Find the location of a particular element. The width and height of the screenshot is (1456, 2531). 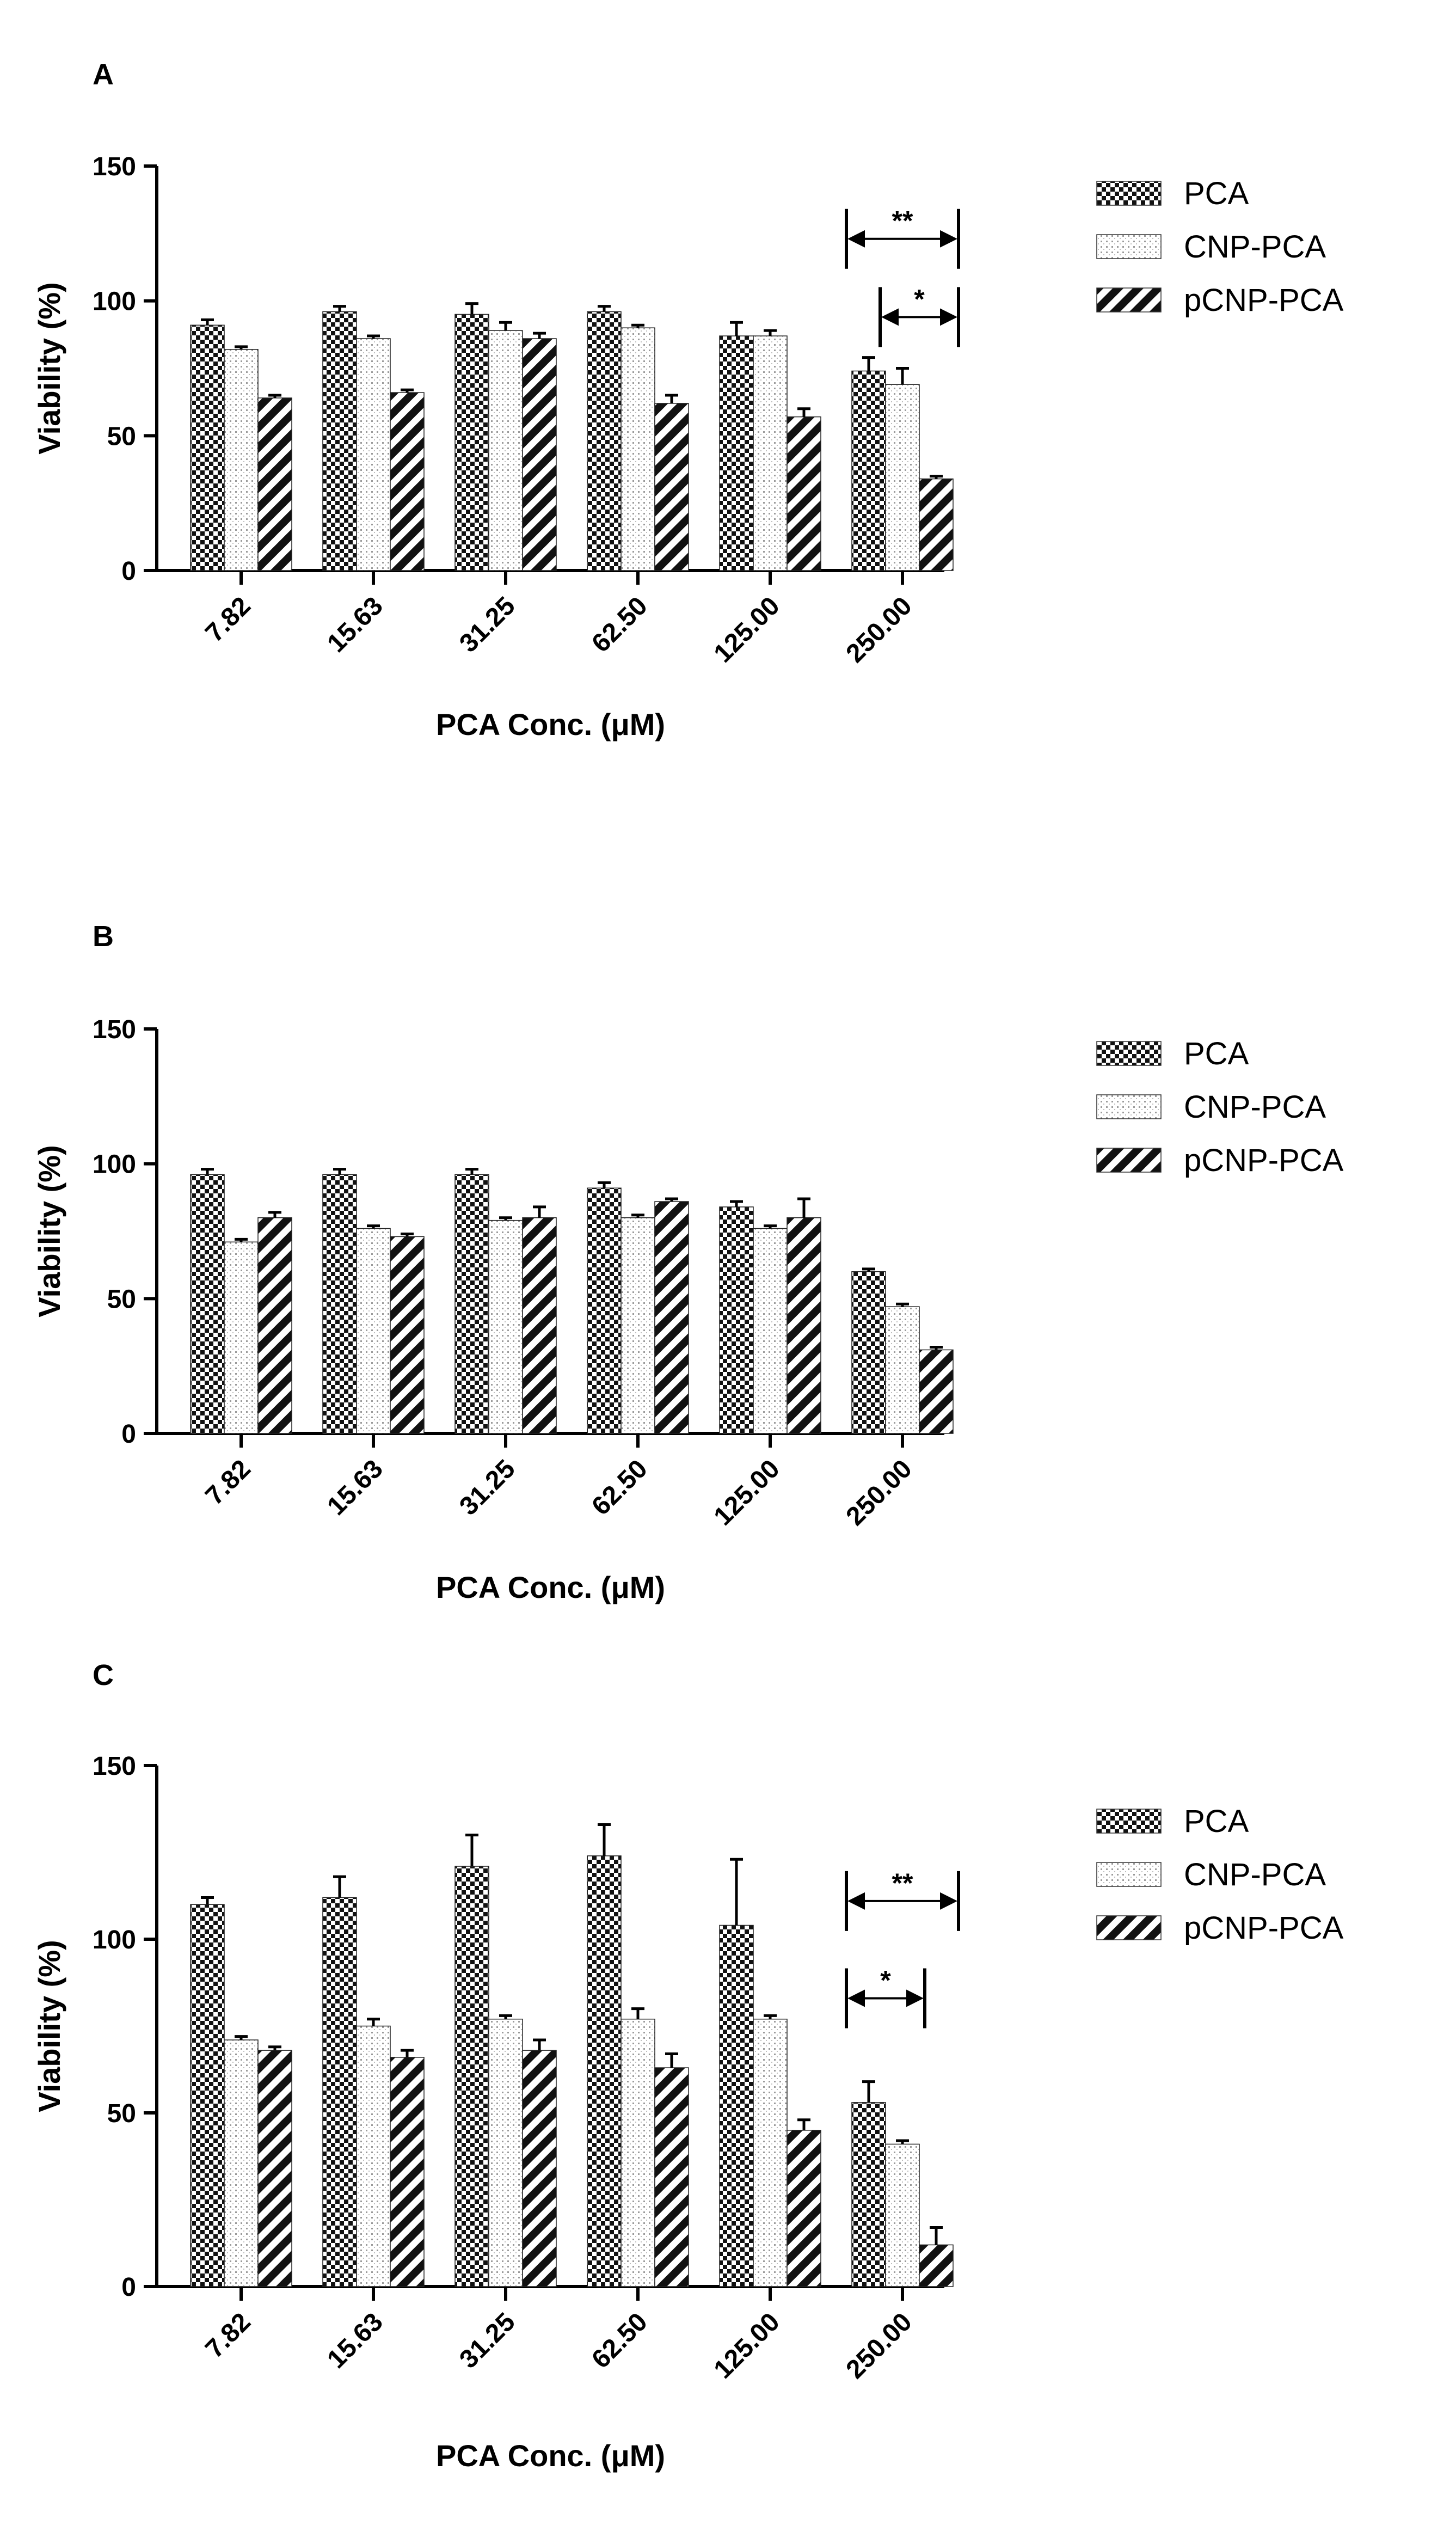

panel-letter: C is located at coordinates (103, 1675).